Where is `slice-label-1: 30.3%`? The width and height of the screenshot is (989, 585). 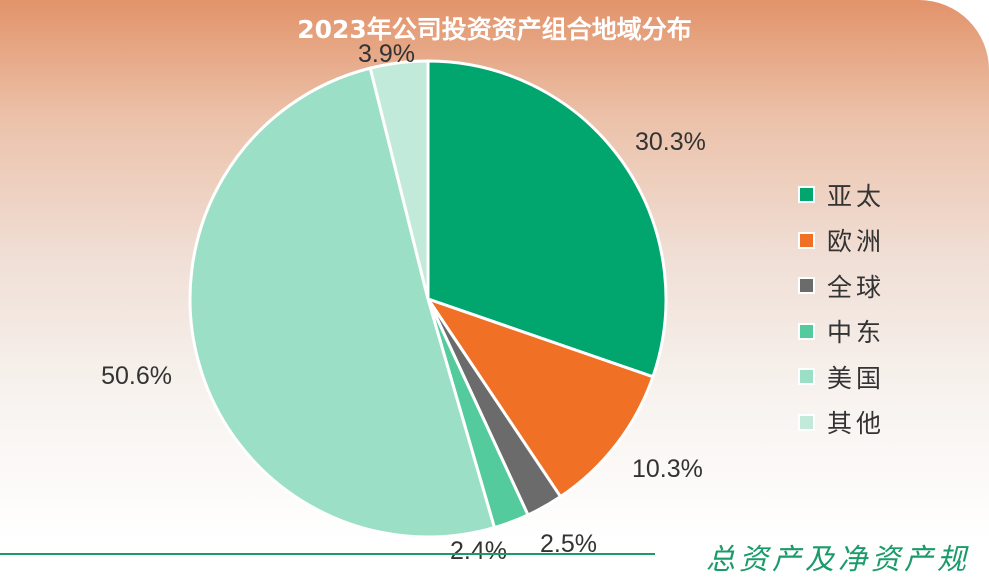
slice-label-1: 30.3% is located at coordinates (670, 142).